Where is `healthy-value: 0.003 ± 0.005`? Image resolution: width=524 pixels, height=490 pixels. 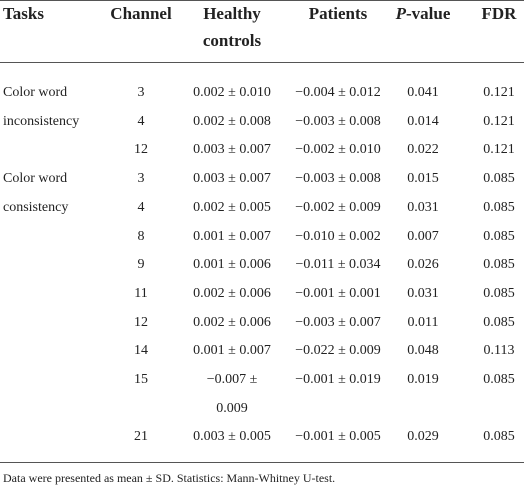 healthy-value: 0.003 ± 0.005 is located at coordinates (232, 437).